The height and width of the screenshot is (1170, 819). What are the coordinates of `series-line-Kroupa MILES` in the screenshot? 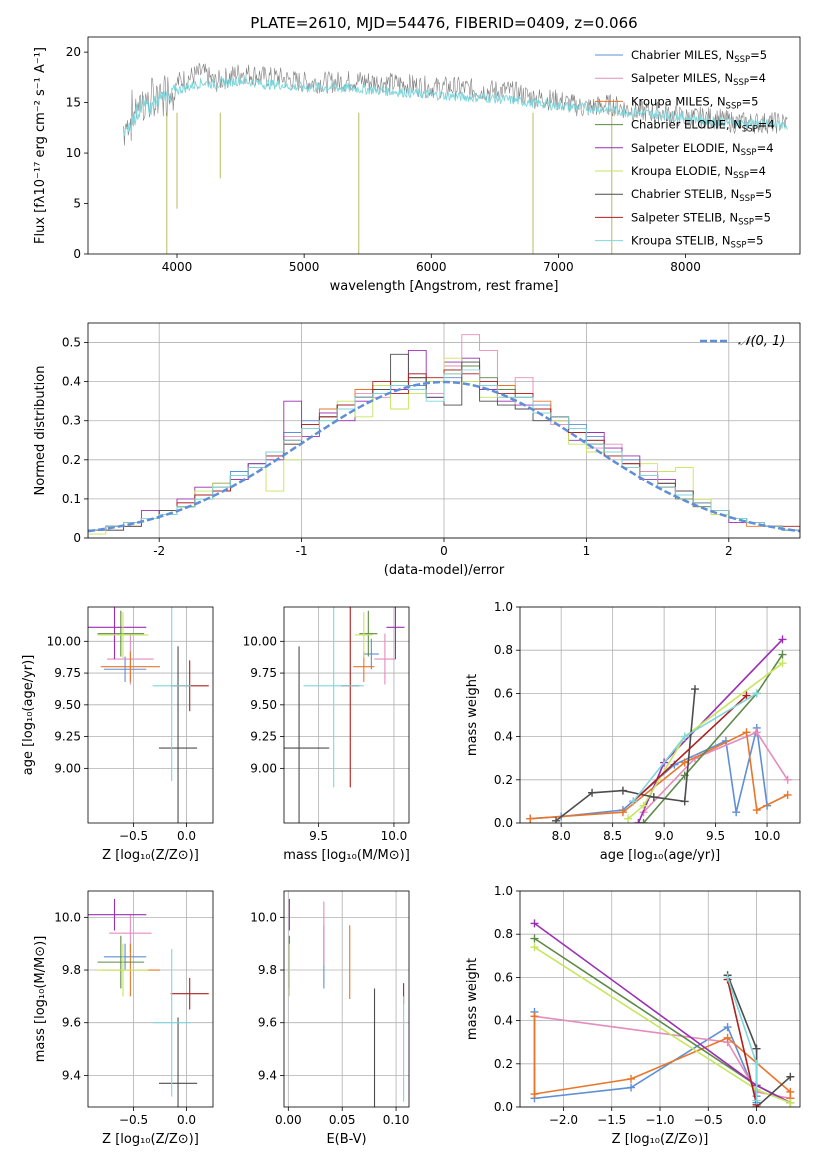 It's located at (659, 775).